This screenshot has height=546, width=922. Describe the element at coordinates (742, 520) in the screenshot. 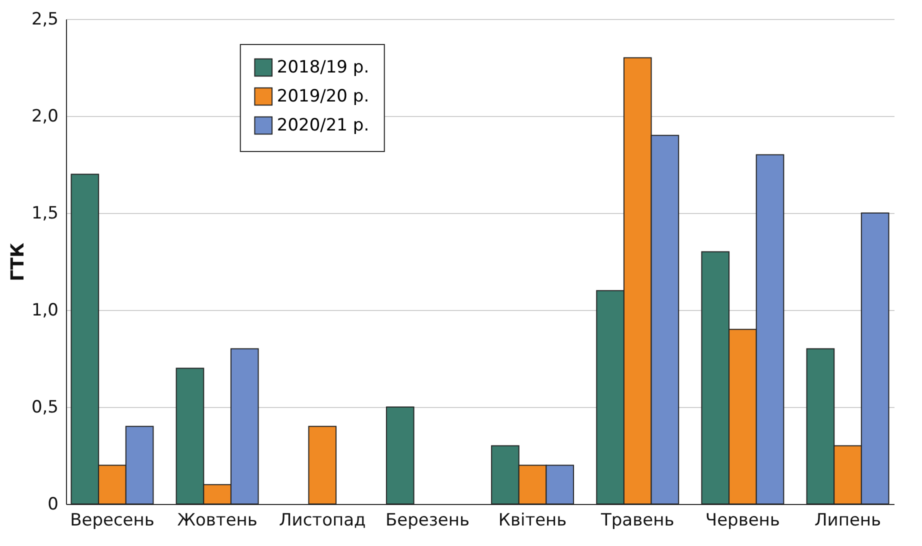

I see `x-tick-label: Червень` at that location.